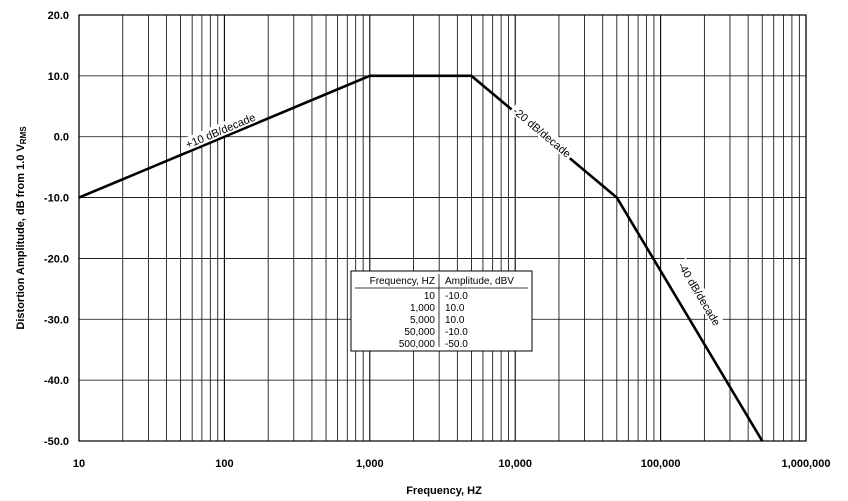  What do you see at coordinates (444, 491) in the screenshot?
I see `x-axis-title: Frequency, HZ` at bounding box center [444, 491].